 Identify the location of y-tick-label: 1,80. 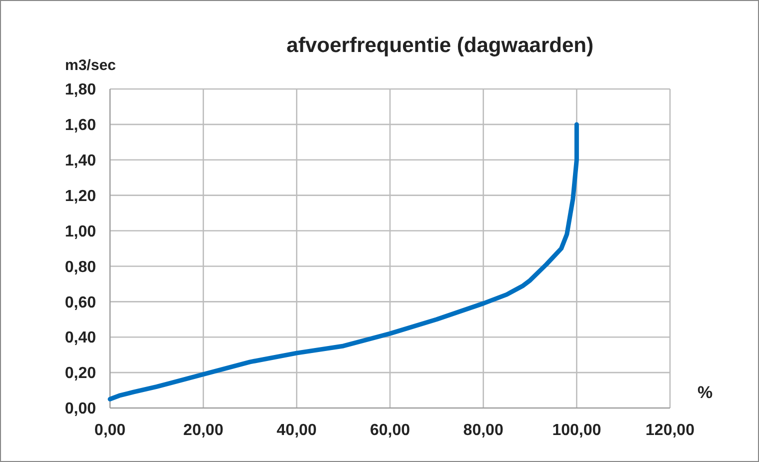
(80, 90).